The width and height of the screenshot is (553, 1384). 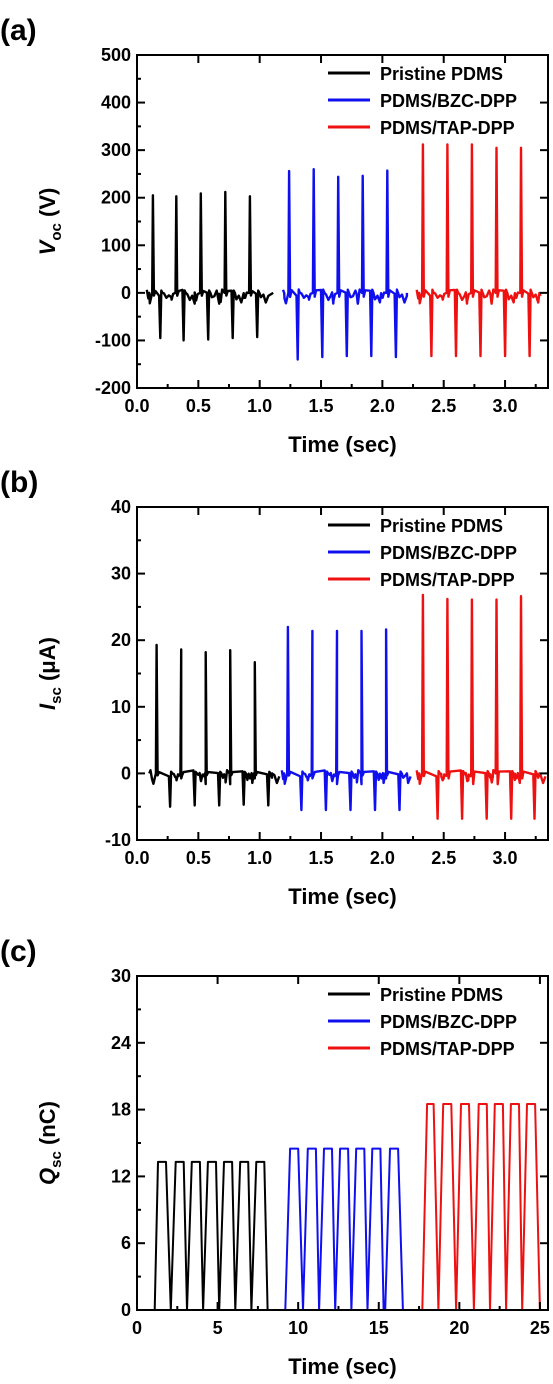 What do you see at coordinates (116, 150) in the screenshot?
I see `y-tick-label: 300` at bounding box center [116, 150].